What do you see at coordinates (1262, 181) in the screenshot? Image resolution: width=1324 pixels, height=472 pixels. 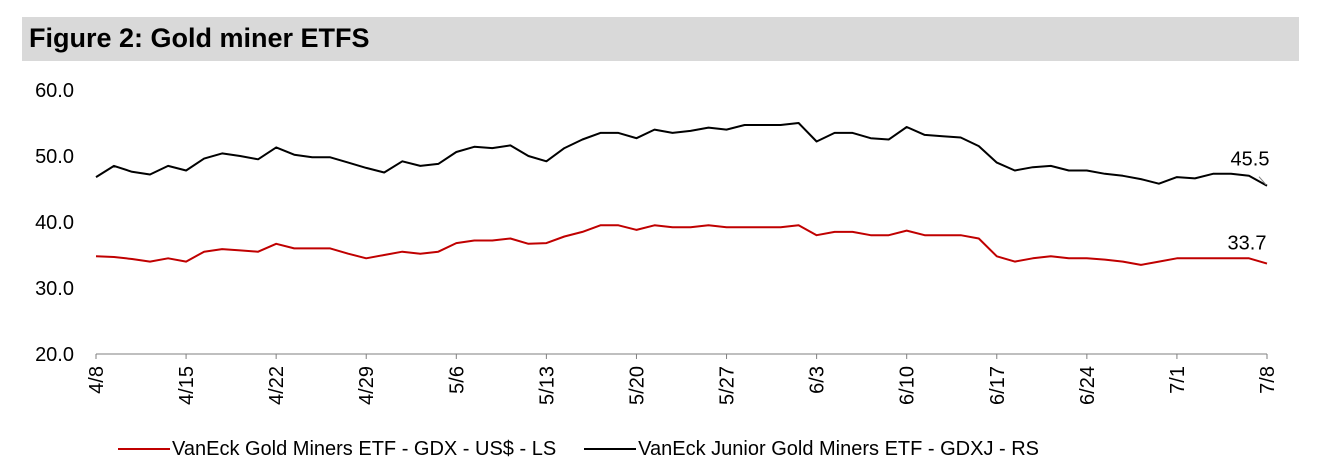 I see `data-label-gdxj-leader` at bounding box center [1262, 181].